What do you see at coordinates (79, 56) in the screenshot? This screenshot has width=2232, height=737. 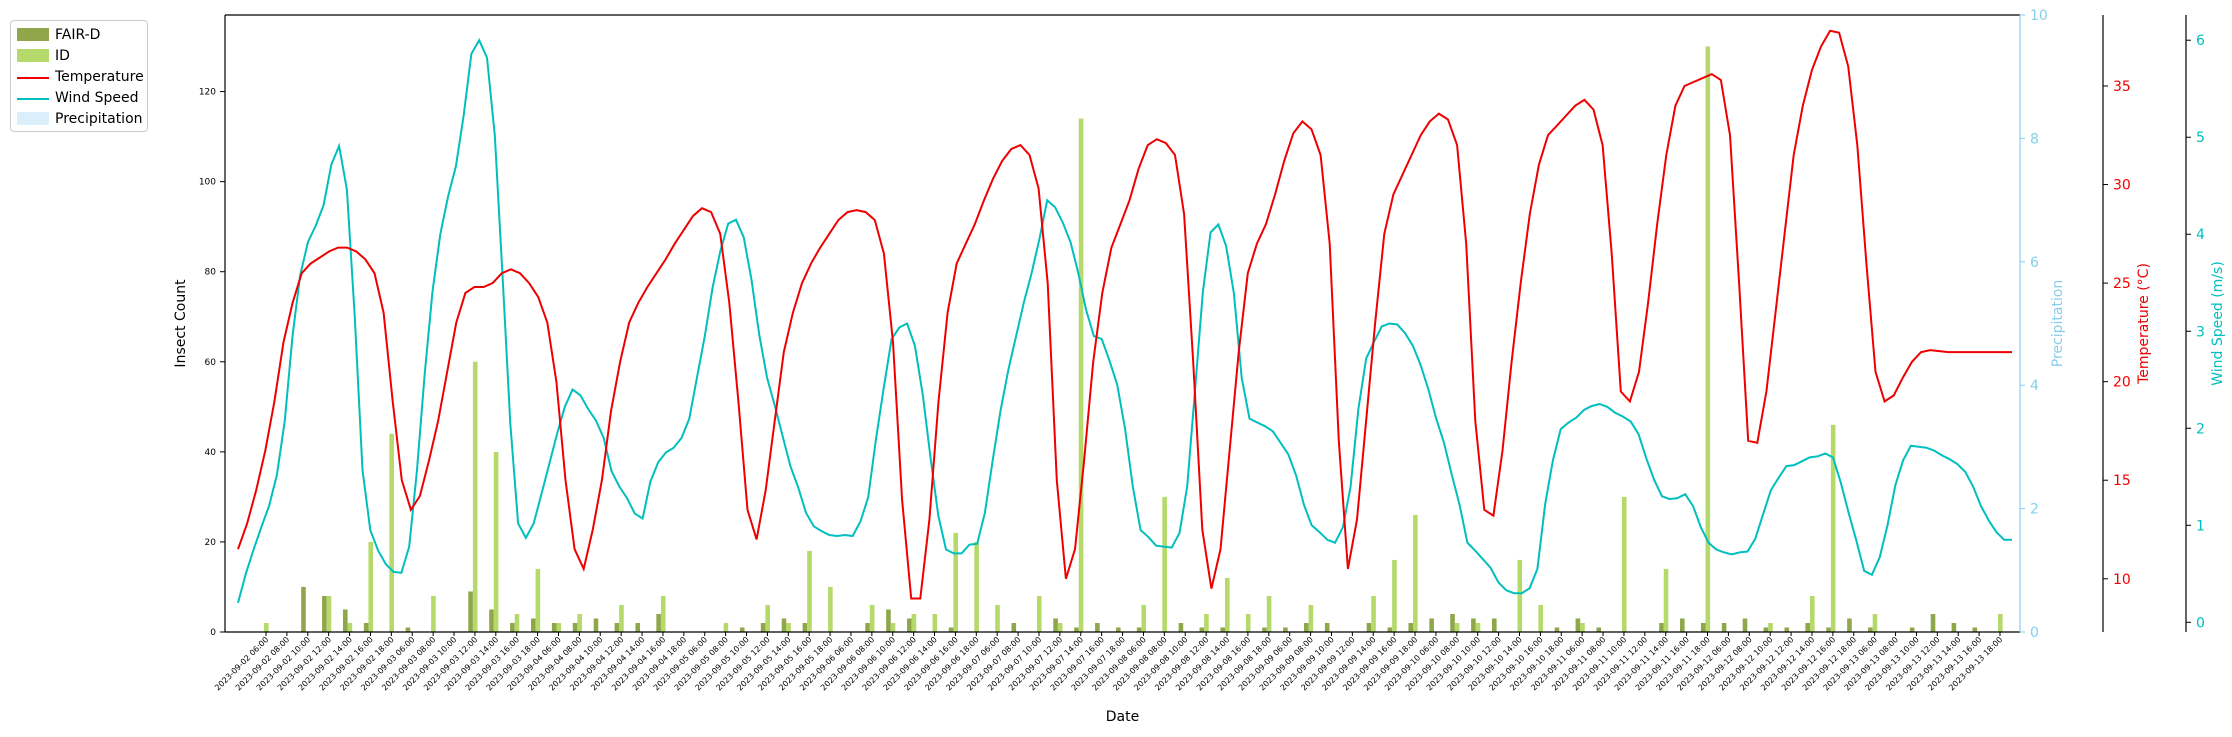 I see `legend-item-id: ID` at bounding box center [79, 56].